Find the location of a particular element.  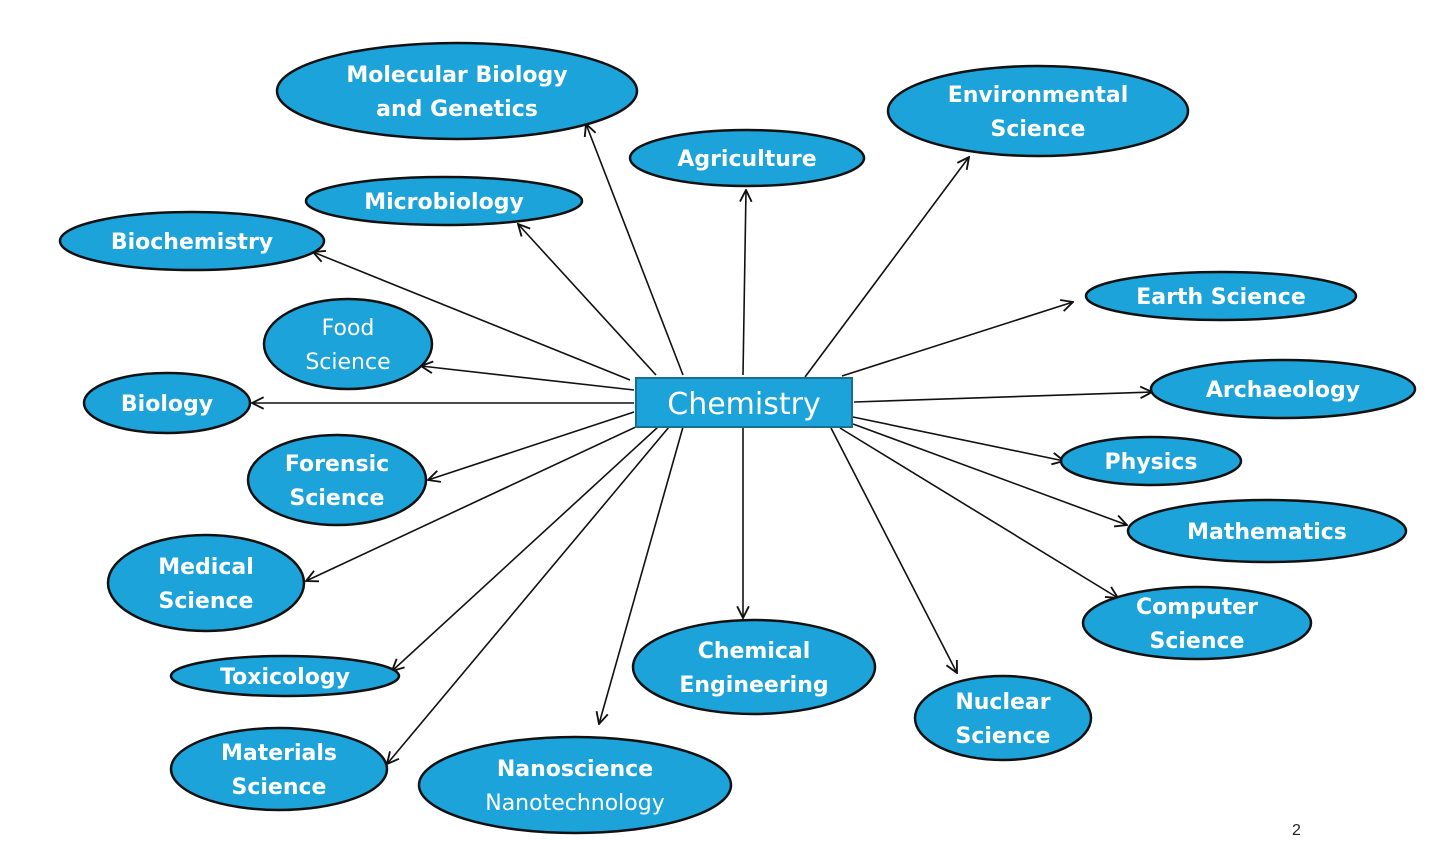

arrow-to-earth-science is located at coordinates (957, 339).